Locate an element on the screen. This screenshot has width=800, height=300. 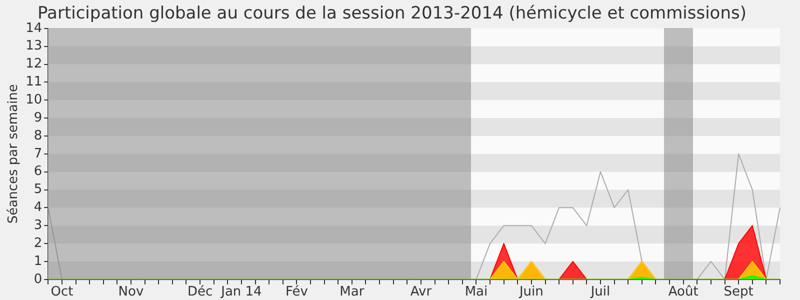
y-tick-label: 1 is located at coordinates (38, 261).